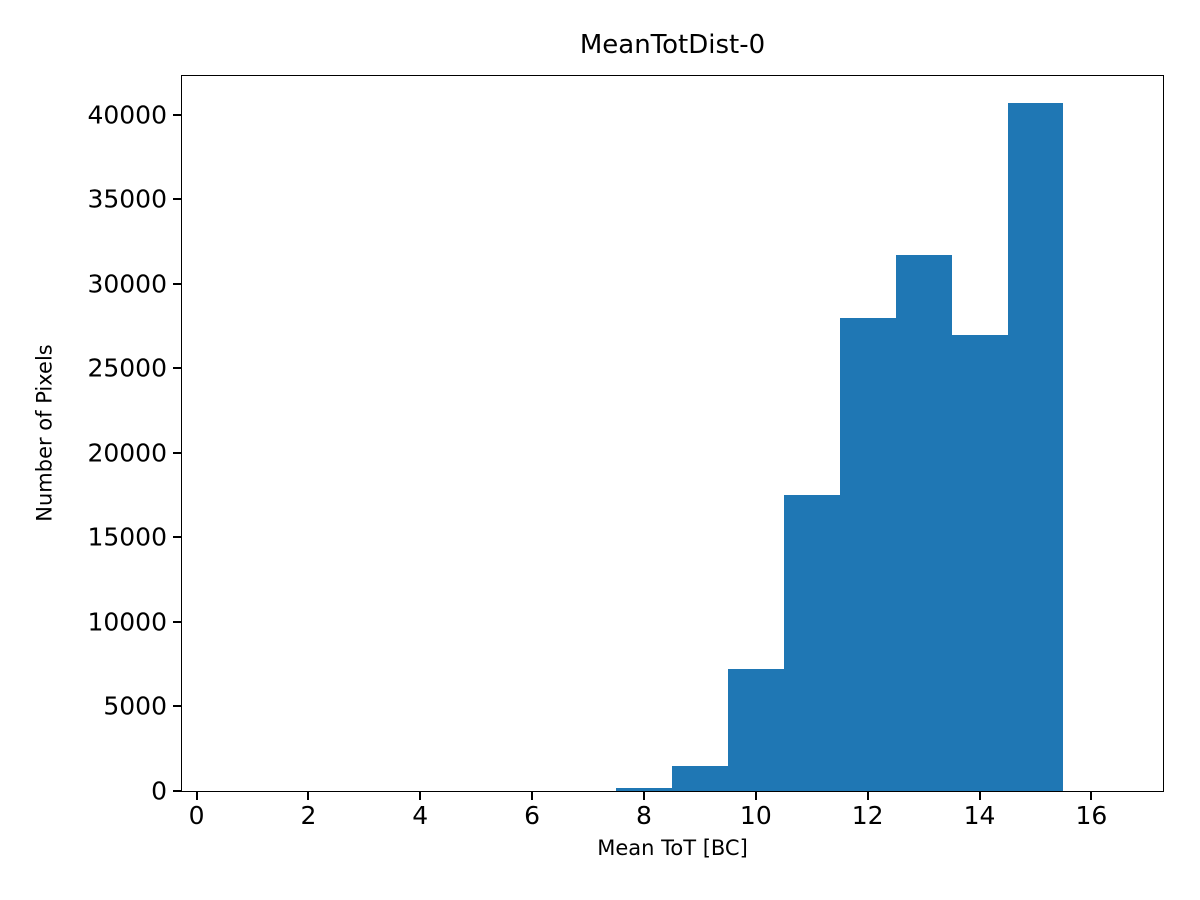 This screenshot has width=1200, height=900. Describe the element at coordinates (420, 815) in the screenshot. I see `x-tick-label: 4` at that location.